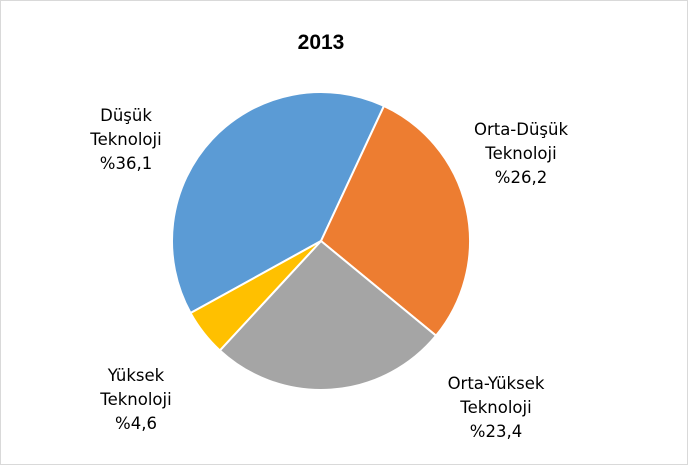 This screenshot has width=688, height=466. What do you see at coordinates (136, 375) in the screenshot?
I see `slice-label-line: Yüksek` at bounding box center [136, 375].